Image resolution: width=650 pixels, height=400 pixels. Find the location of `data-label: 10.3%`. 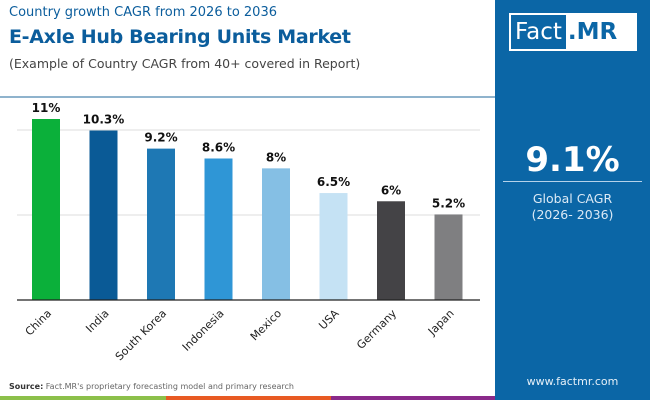

data-label: 10.3% is located at coordinates (104, 120).